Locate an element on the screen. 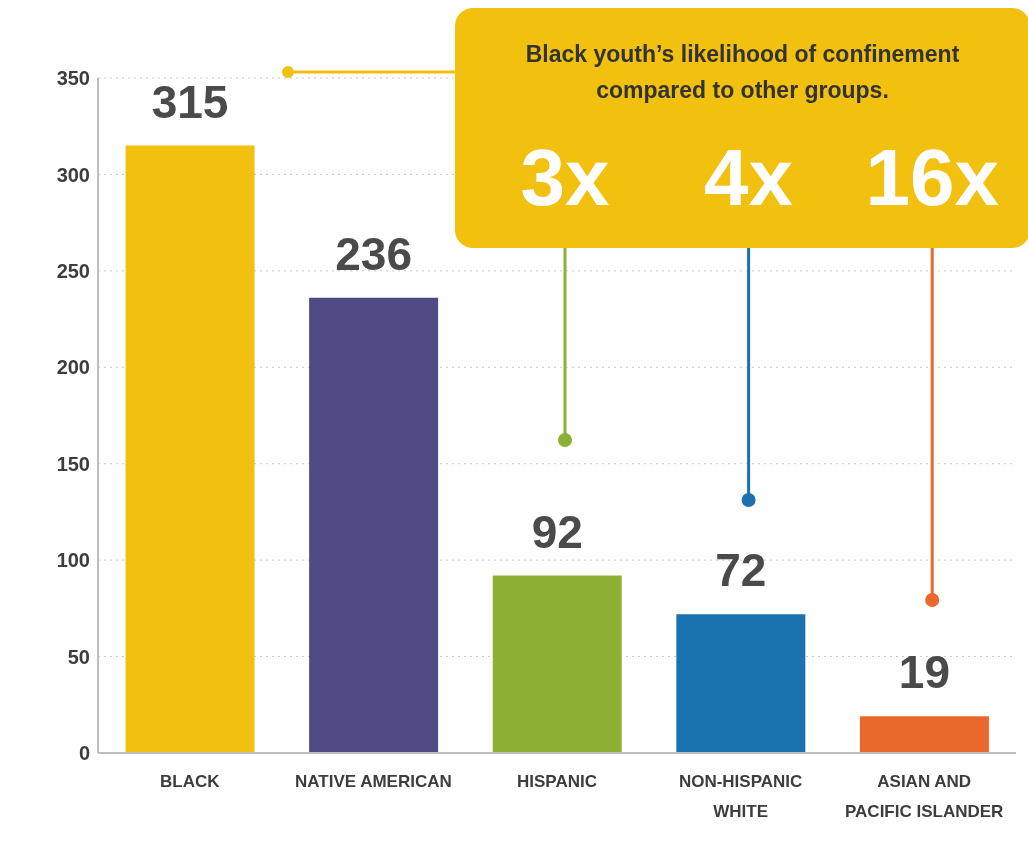 This screenshot has width=1028, height=843. annotation: 16x is located at coordinates (932, 178).